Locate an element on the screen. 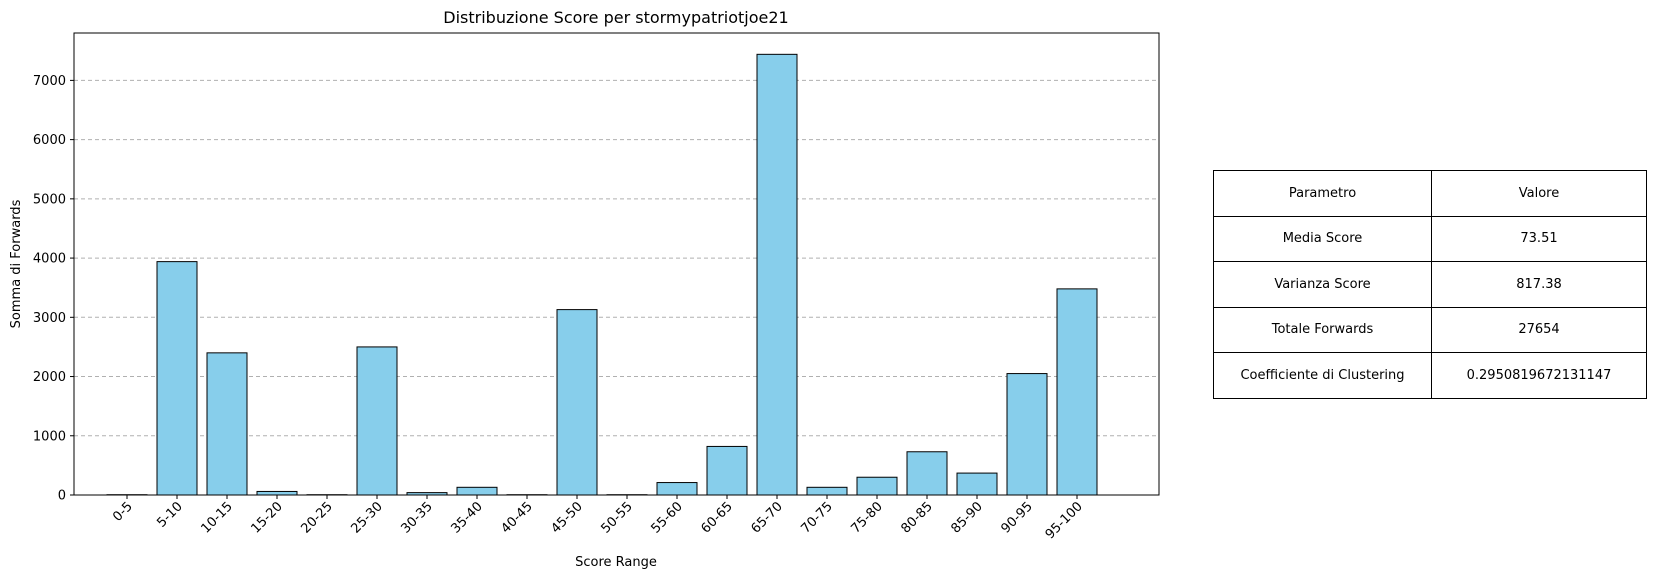 This screenshot has width=1657, height=578. x-tick-label: 70-75 is located at coordinates (817, 517).